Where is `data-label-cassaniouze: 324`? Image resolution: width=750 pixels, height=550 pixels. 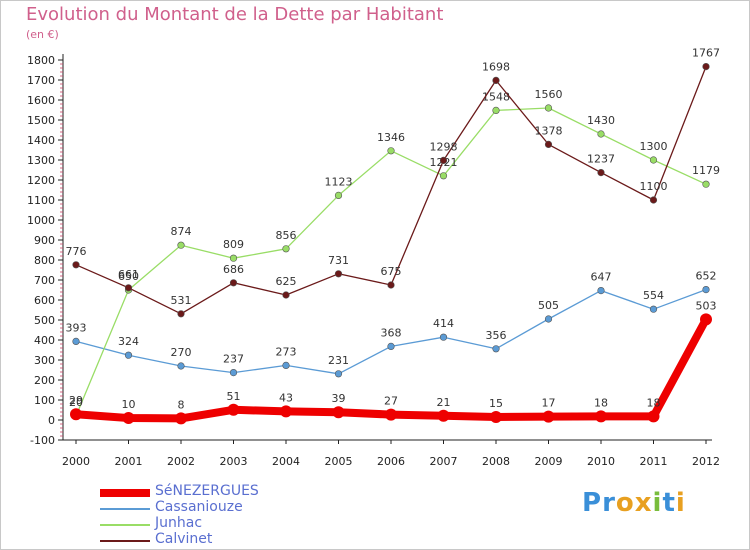 data-label-cassaniouze: 324 is located at coordinates (128, 341).